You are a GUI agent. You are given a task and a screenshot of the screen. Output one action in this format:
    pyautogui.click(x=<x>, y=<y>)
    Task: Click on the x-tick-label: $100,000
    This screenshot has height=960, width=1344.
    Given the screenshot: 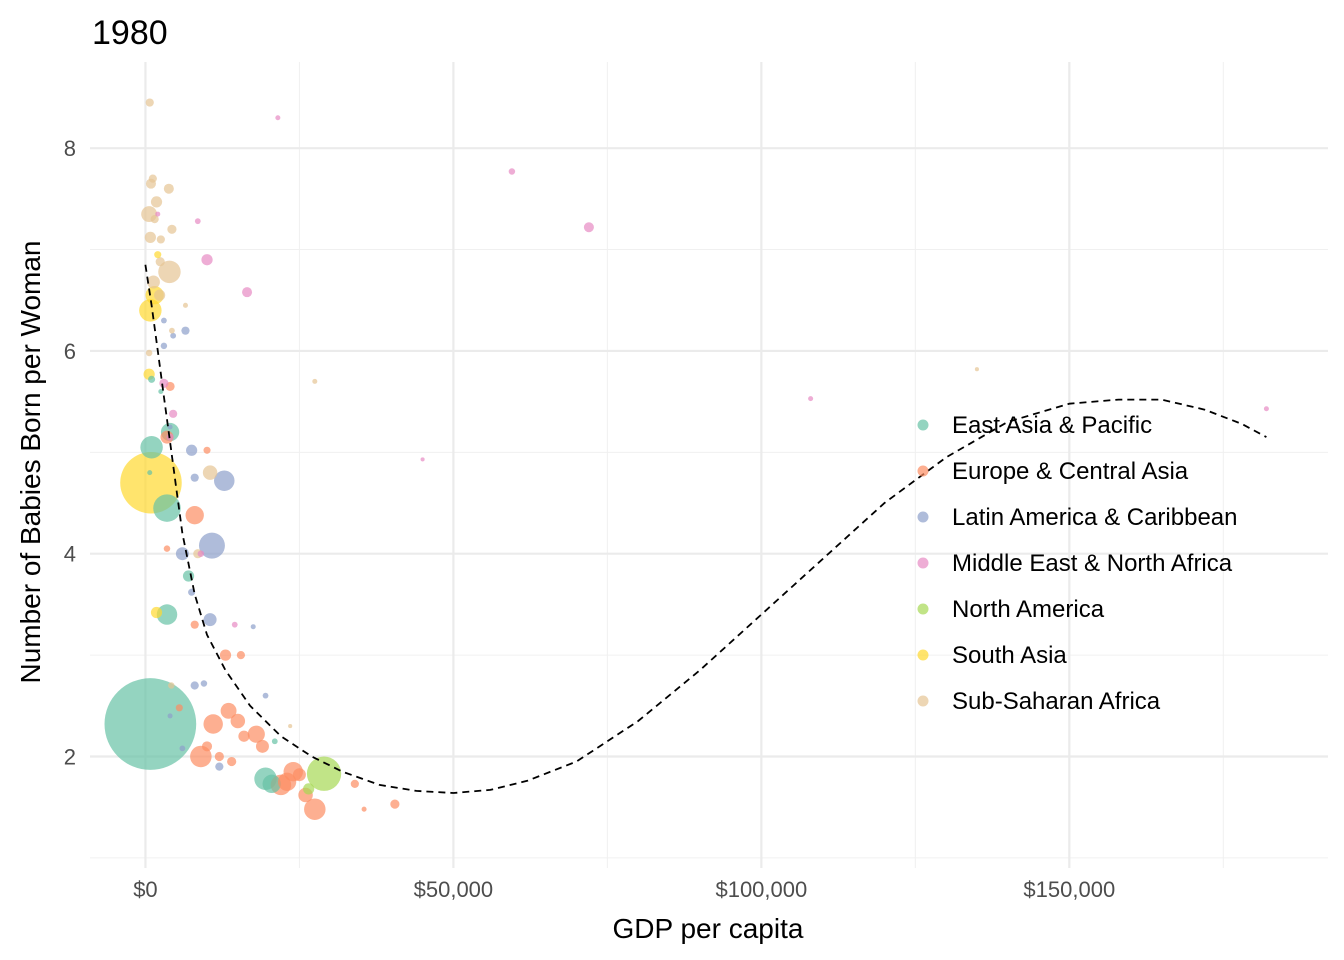 What is the action you would take?
    pyautogui.click(x=761, y=889)
    